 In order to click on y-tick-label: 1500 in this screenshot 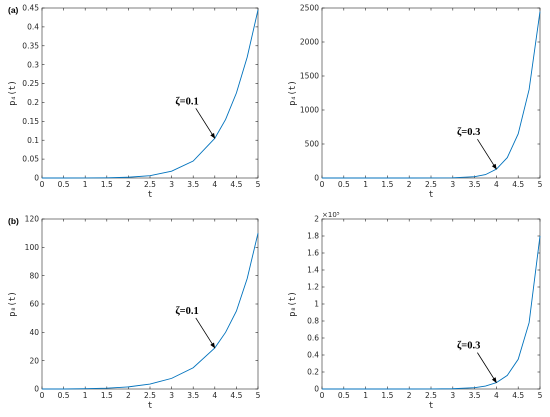, I will do `click(309, 76)`.